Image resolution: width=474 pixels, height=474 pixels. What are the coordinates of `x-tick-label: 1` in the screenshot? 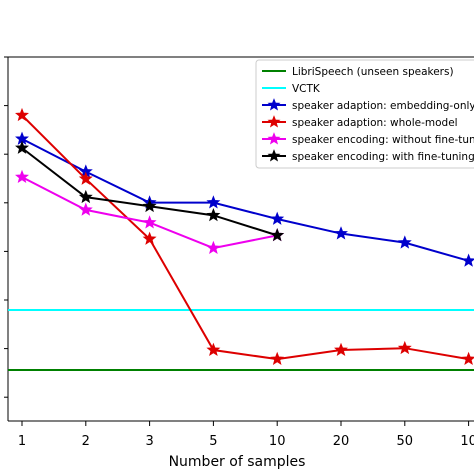 It's located at (22, 441).